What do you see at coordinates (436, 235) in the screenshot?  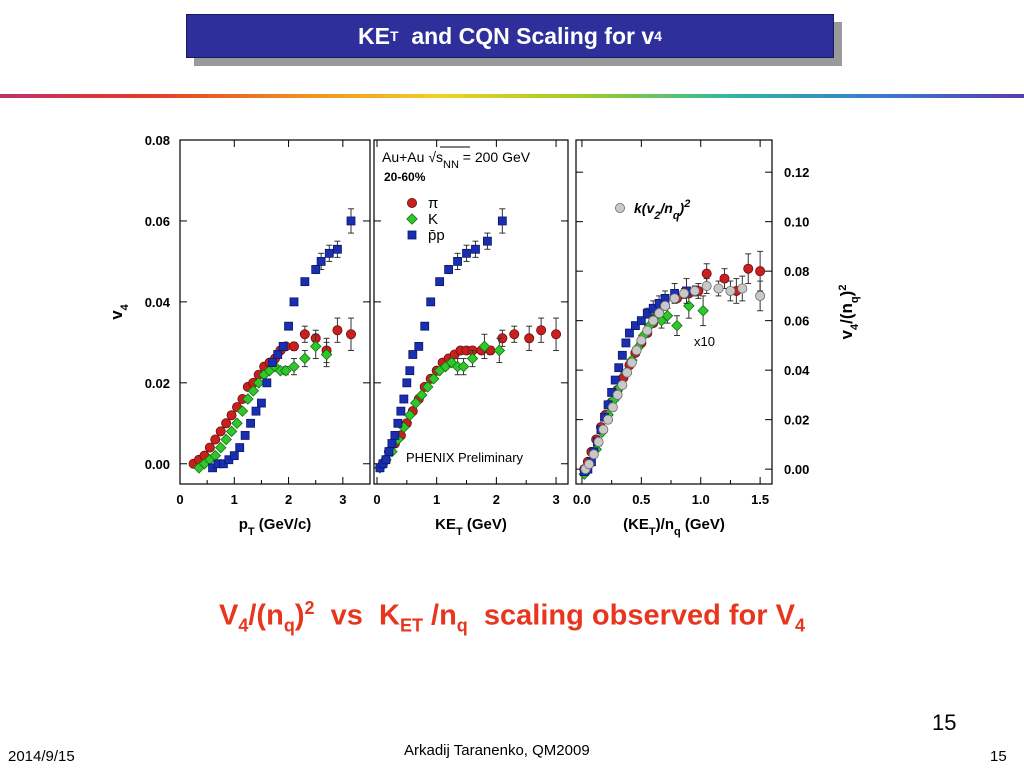 I see `legend-label-proton: p̄p` at bounding box center [436, 235].